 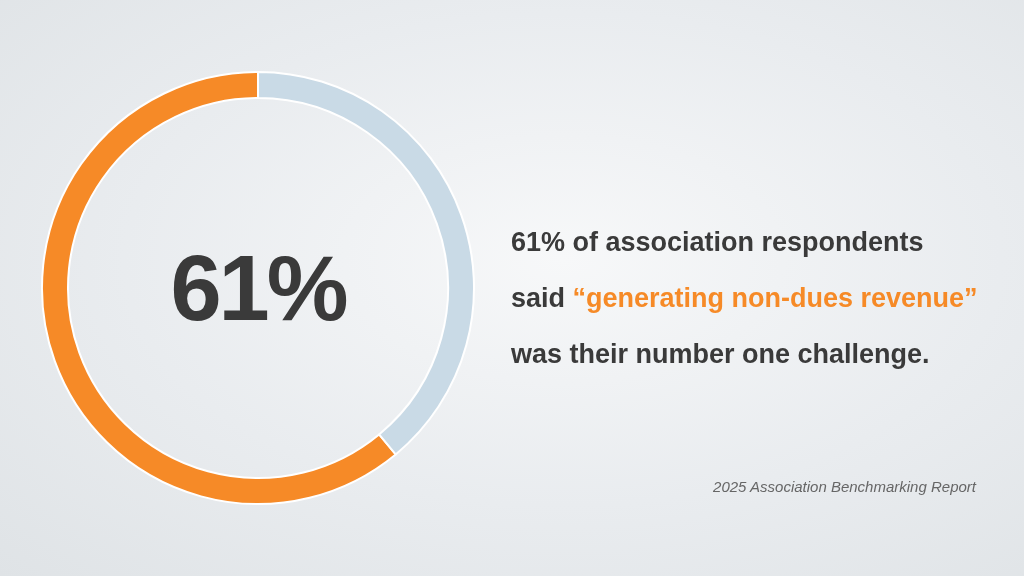 I want to click on text: 61% of association respondents, so click(x=718, y=242).